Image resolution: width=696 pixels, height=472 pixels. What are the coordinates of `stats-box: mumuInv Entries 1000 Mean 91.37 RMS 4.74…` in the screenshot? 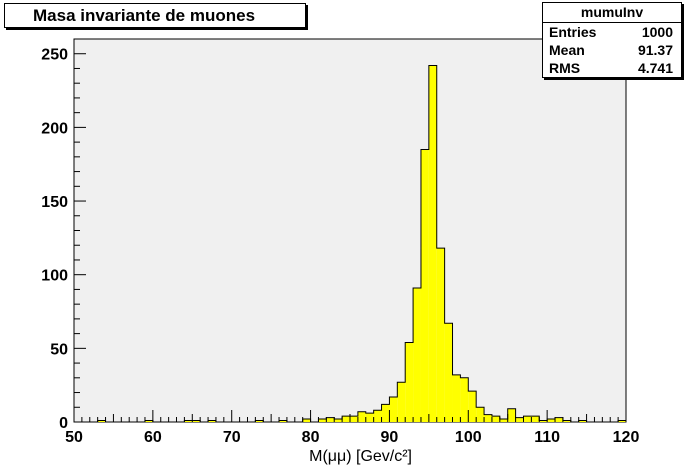 It's located at (612, 40).